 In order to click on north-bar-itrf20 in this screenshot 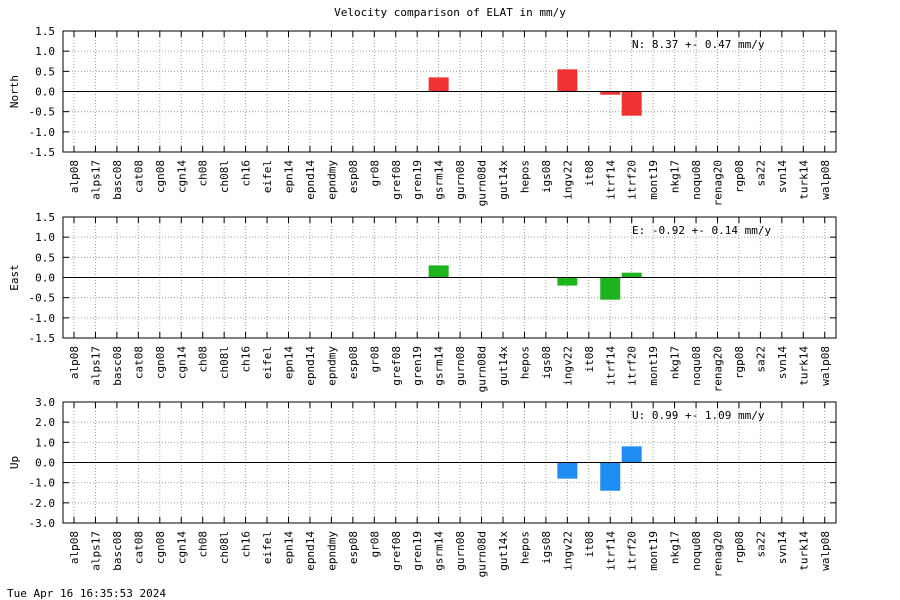, I will do `click(631, 103)`.